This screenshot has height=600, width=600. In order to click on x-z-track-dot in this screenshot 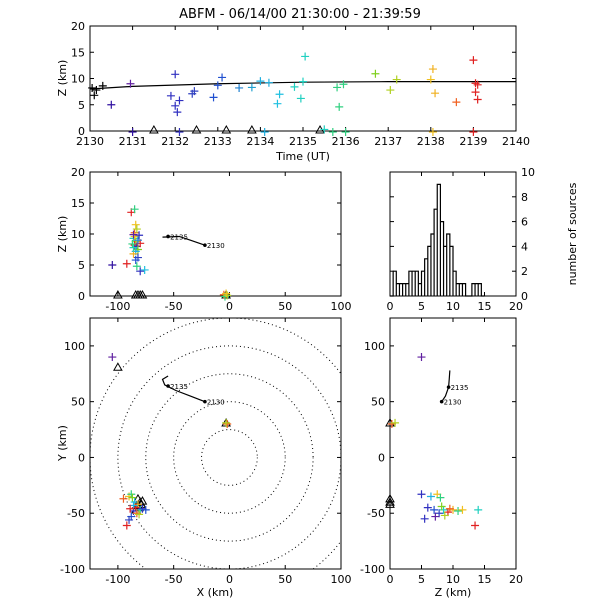, I will do `click(168, 236)`.